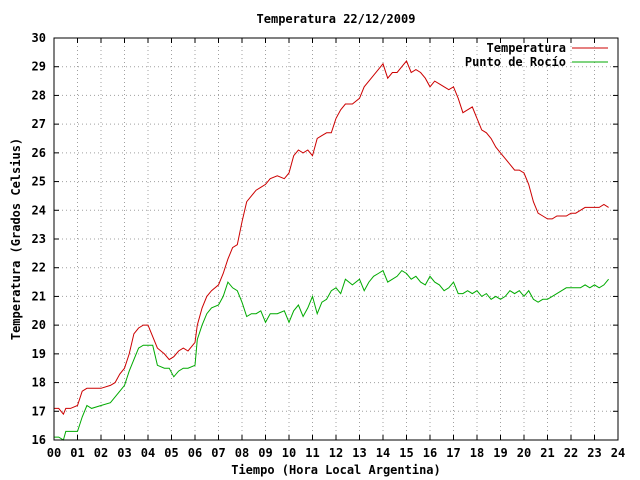  I want to click on y-tick-label: 22, so click(39, 268).